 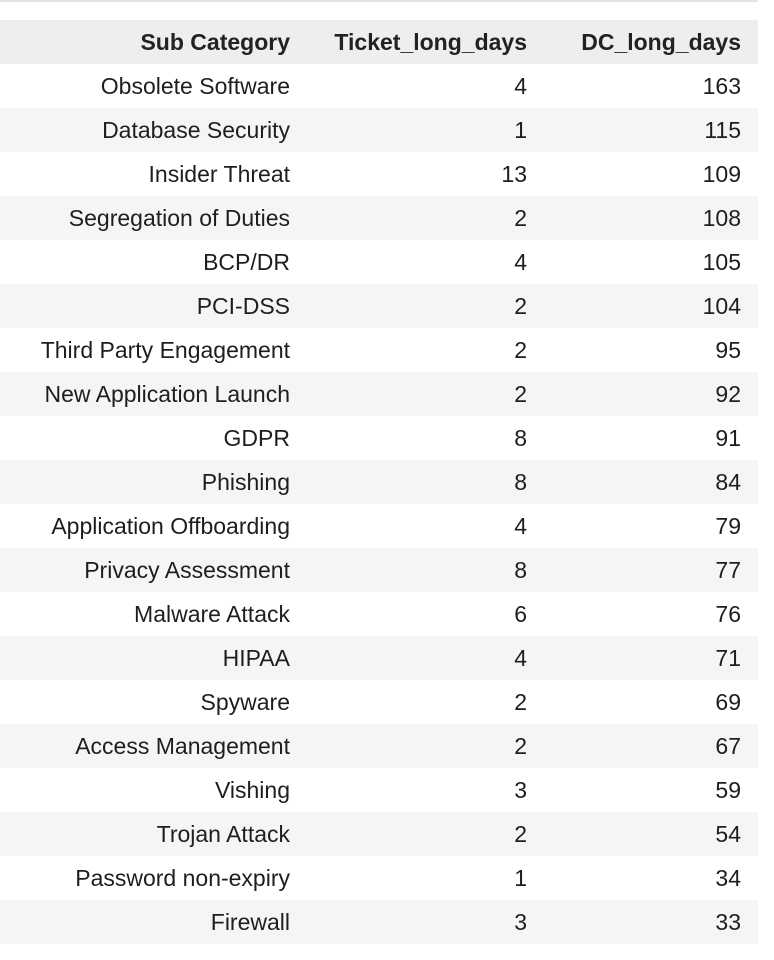 I want to click on sub-category-cell: BCP/DR, so click(x=246, y=261).